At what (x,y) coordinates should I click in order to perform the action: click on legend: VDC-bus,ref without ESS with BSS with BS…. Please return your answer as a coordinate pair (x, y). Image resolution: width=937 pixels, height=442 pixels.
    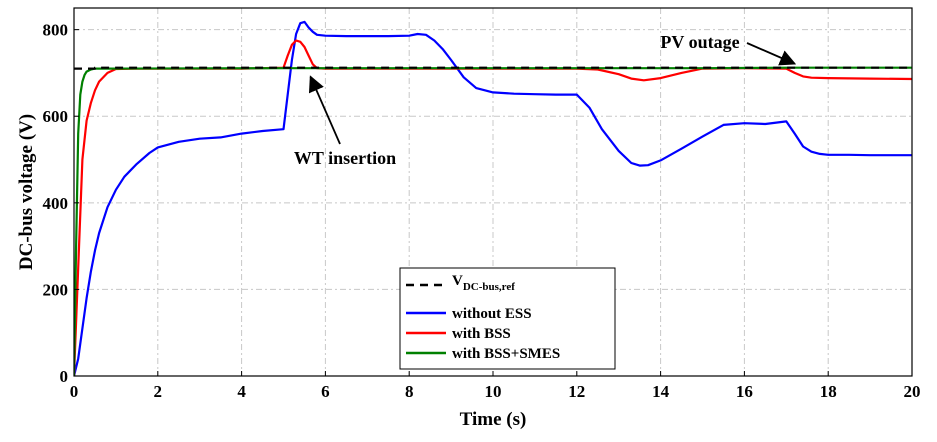
    Looking at the image, I should click on (507, 318).